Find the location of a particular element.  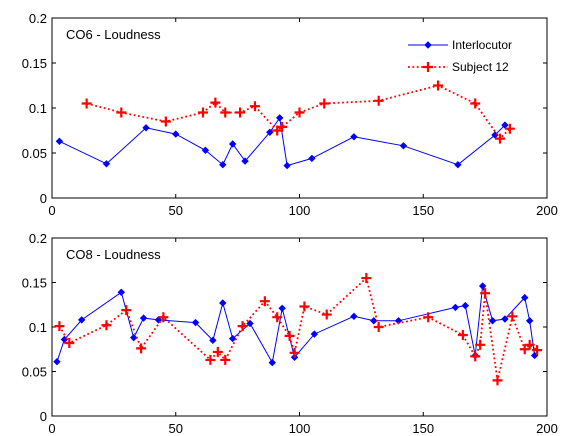

chart-title: CO8 - Loudness is located at coordinates (113, 254).